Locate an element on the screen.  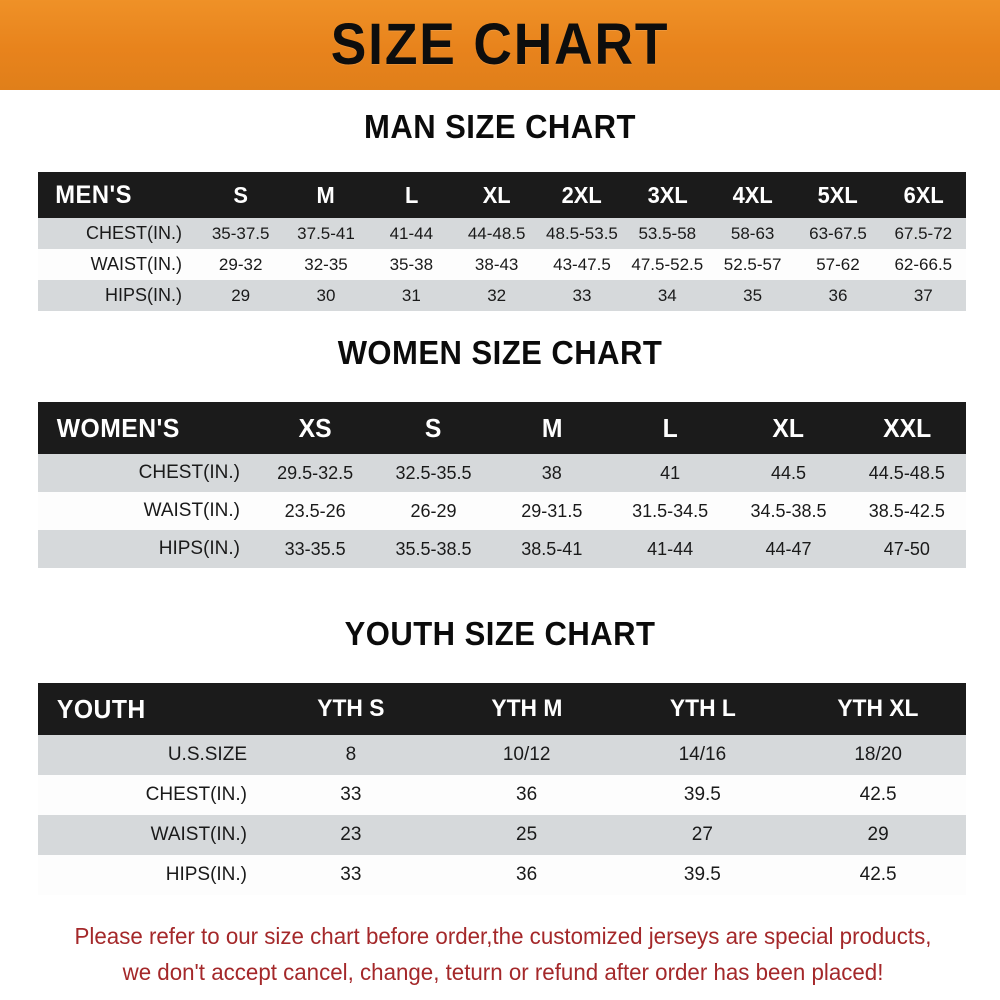
youth-header-row: YOUTH YTH S YTH M YTH L YTH XL is located at coordinates (502, 709).